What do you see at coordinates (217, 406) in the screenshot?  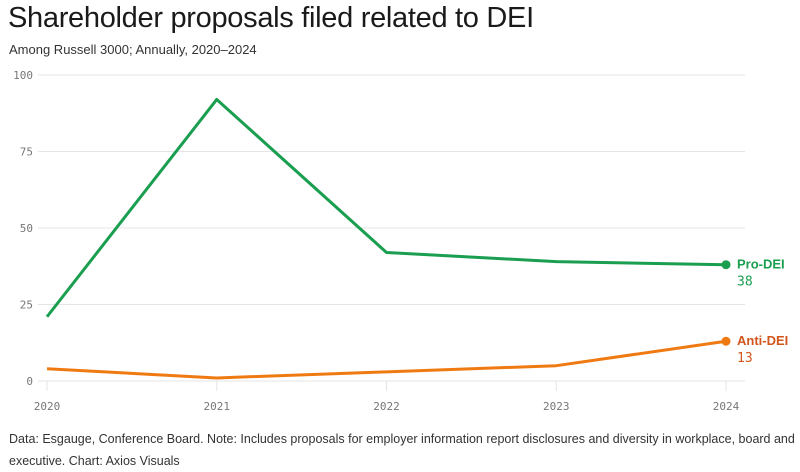 I see `x-tick-label: 2021` at bounding box center [217, 406].